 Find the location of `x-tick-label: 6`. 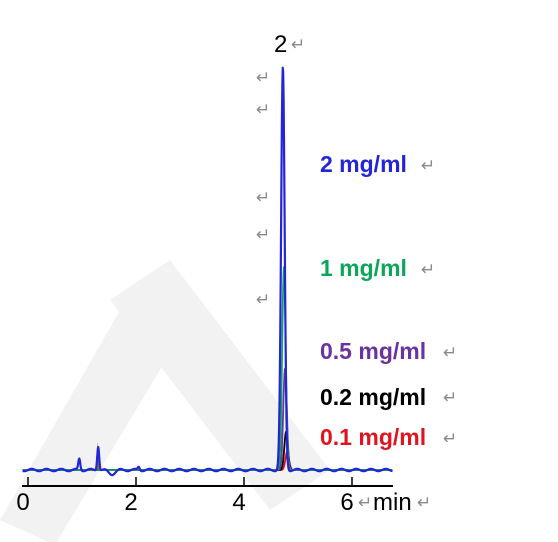

x-tick-label: 6 is located at coordinates (346, 502).